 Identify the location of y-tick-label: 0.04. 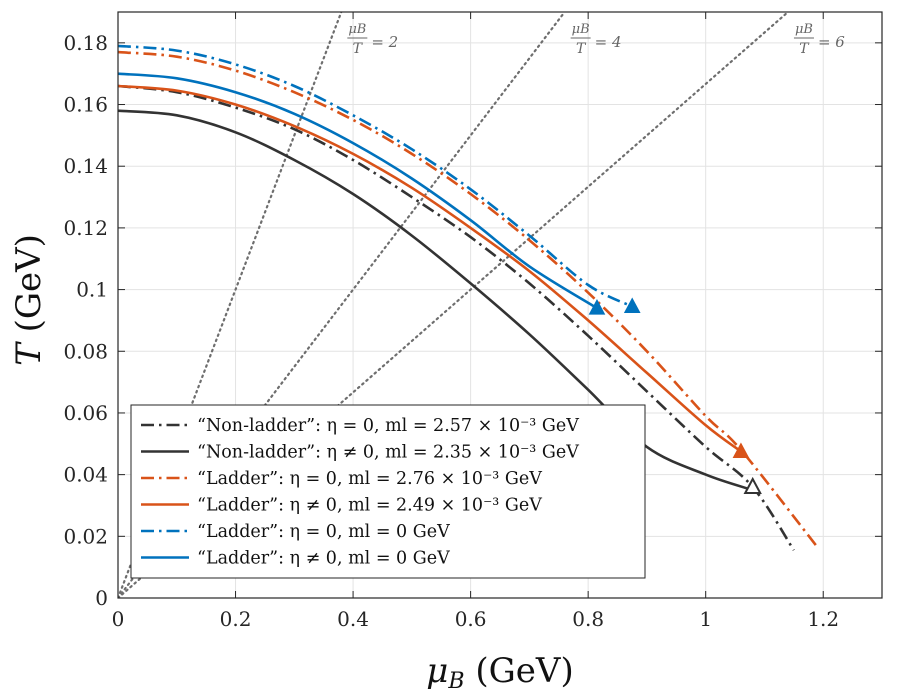
(85, 475).